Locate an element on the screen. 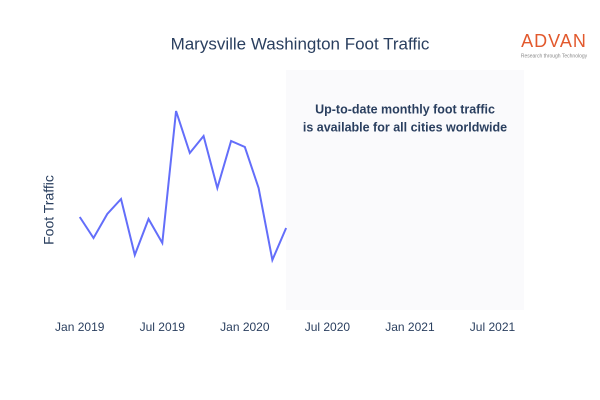 Image resolution: width=600 pixels, height=400 pixels. annotation: is available for all cities worldwide is located at coordinates (405, 127).